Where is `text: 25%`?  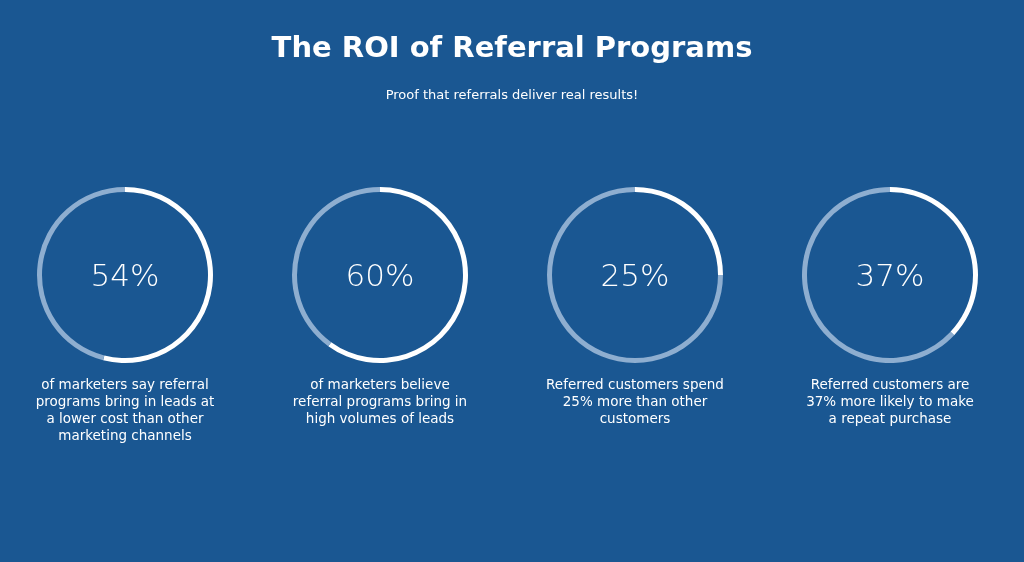
text: 25% is located at coordinates (635, 275).